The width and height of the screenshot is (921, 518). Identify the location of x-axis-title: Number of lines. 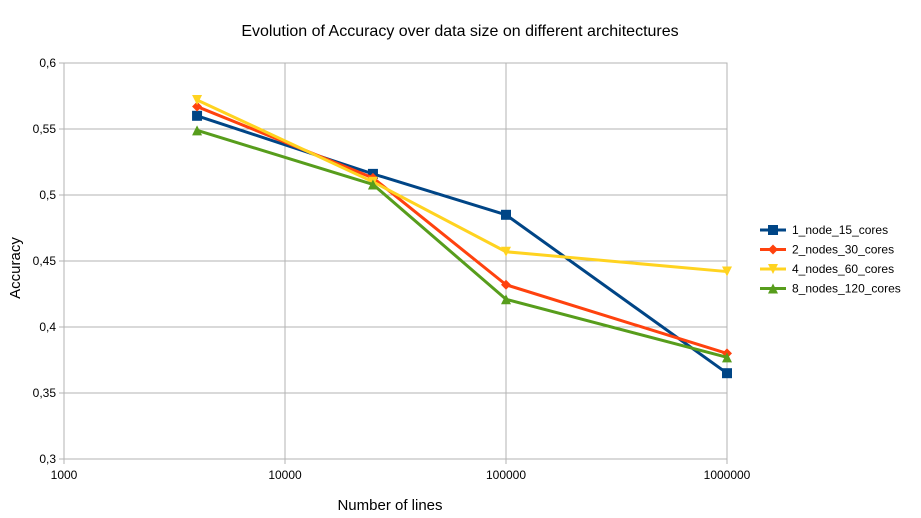
(389, 505).